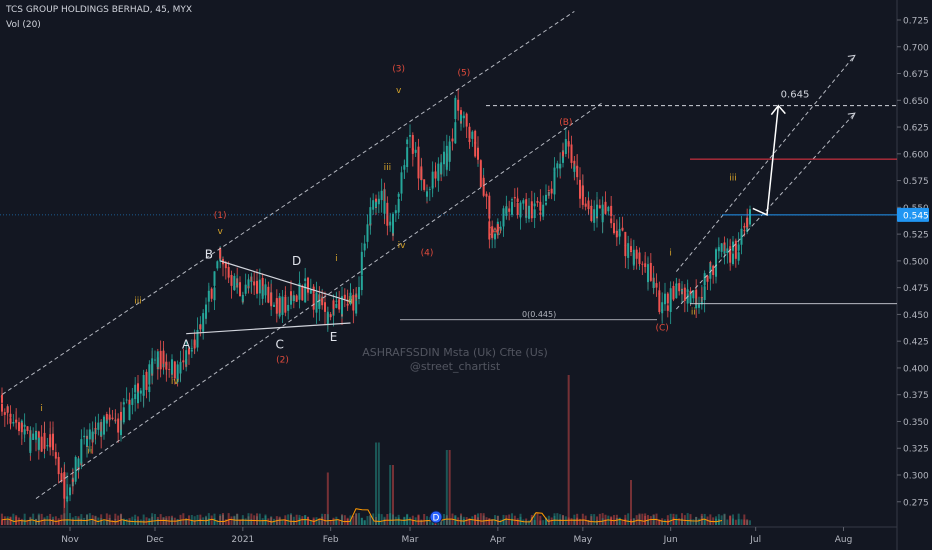 The height and width of the screenshot is (550, 932). What do you see at coordinates (916, 155) in the screenshot?
I see `price-tick-label: 0.600` at bounding box center [916, 155].